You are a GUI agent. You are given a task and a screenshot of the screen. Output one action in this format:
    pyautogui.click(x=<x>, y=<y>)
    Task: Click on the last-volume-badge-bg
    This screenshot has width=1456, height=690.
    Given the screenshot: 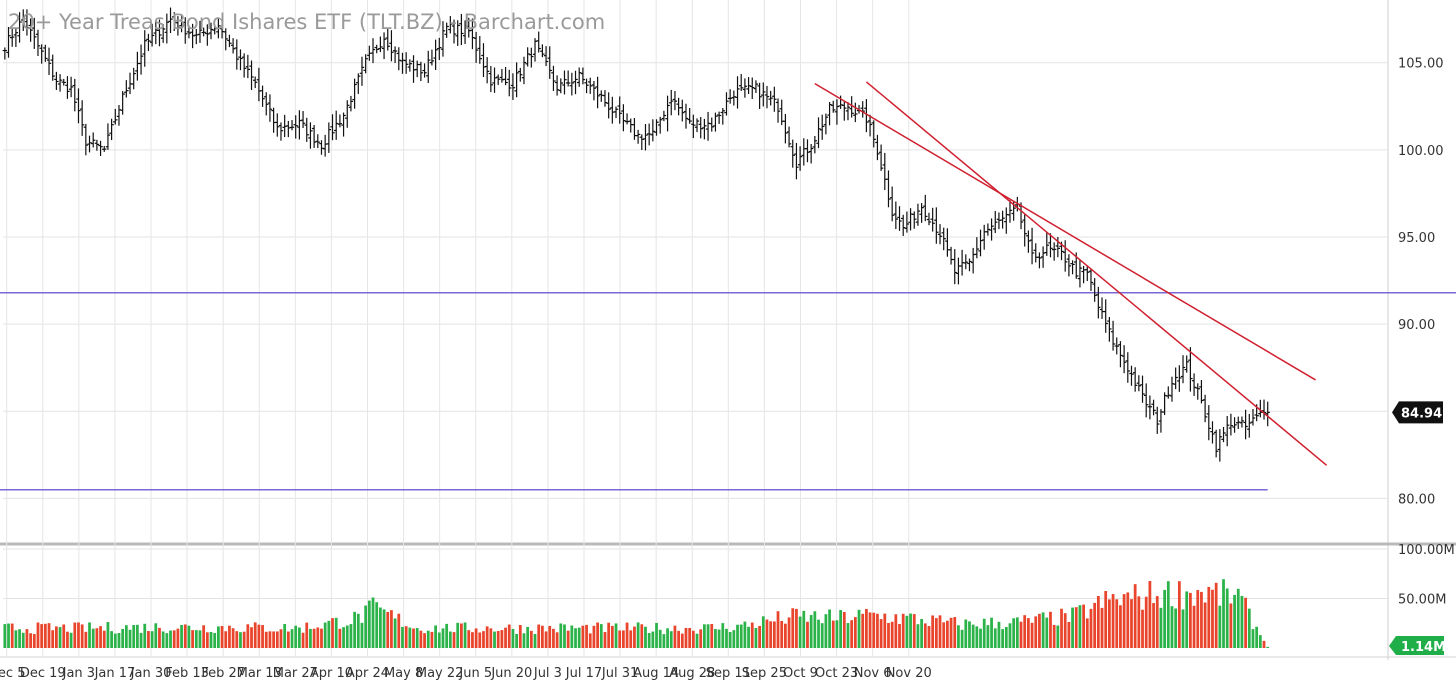 What is the action you would take?
    pyautogui.click(x=1416, y=645)
    